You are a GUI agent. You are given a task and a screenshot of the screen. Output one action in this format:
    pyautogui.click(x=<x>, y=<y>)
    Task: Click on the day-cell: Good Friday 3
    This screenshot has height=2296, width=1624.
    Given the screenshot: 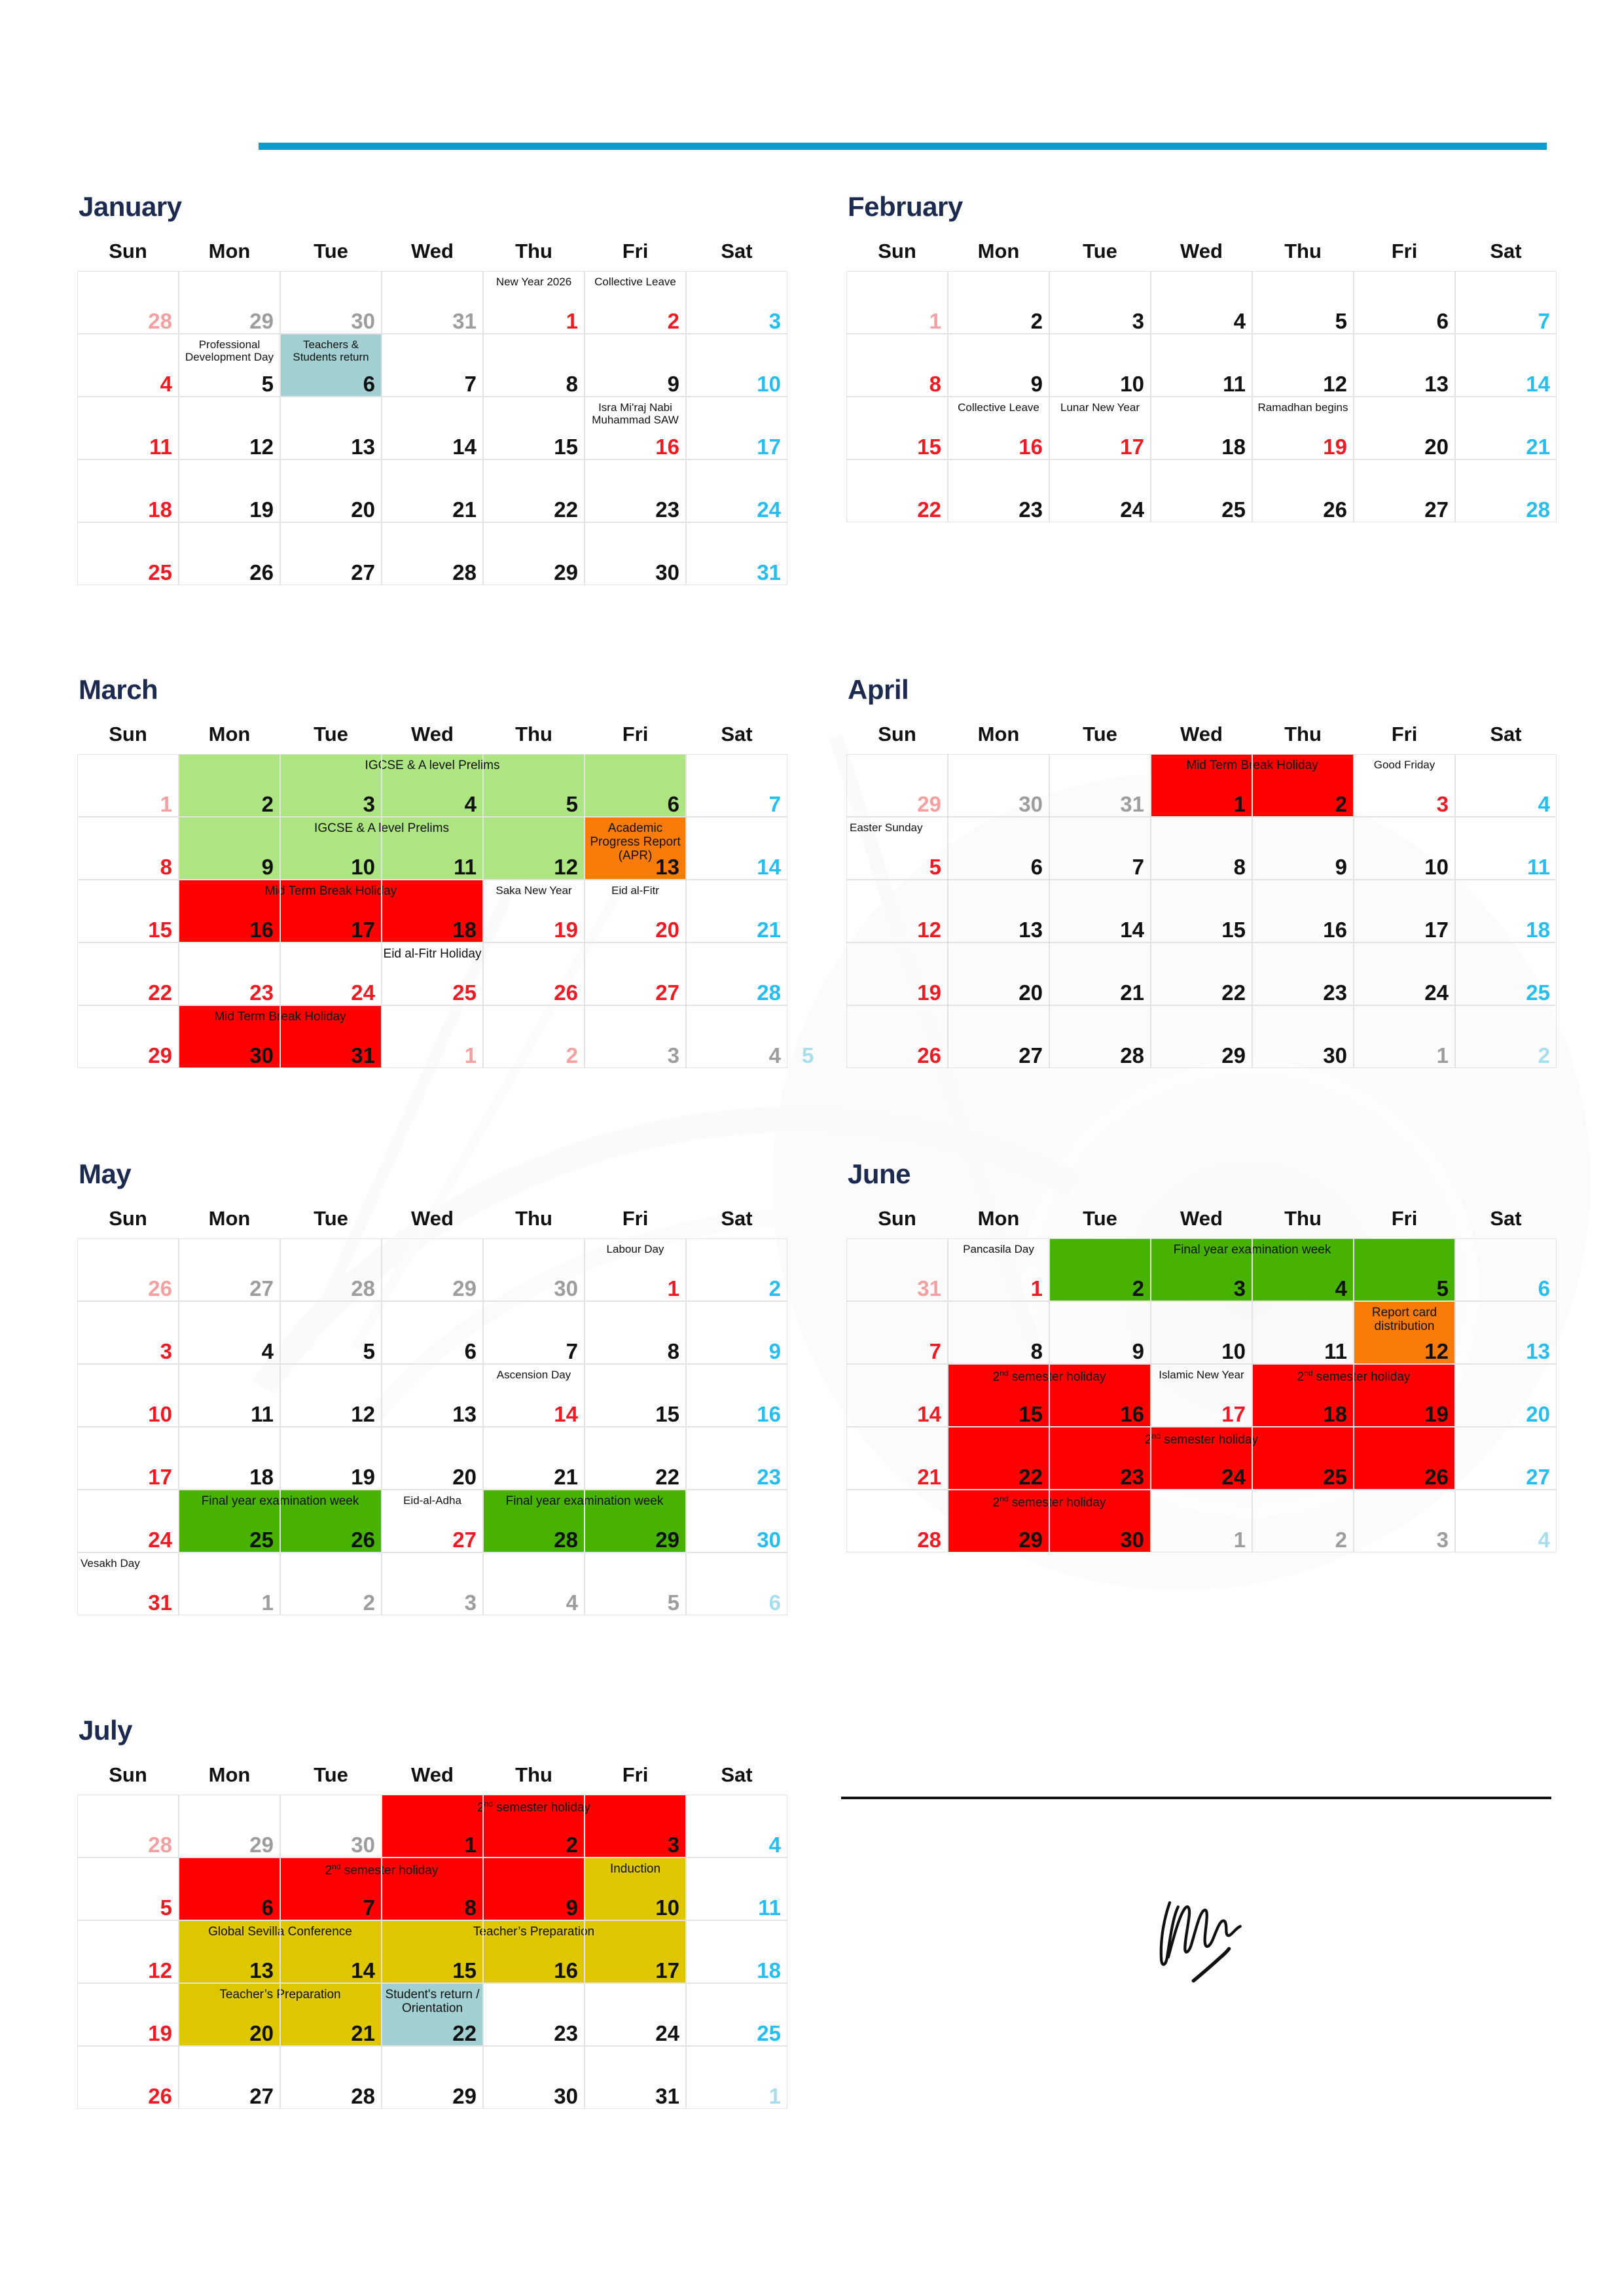 What is the action you would take?
    pyautogui.click(x=1404, y=785)
    